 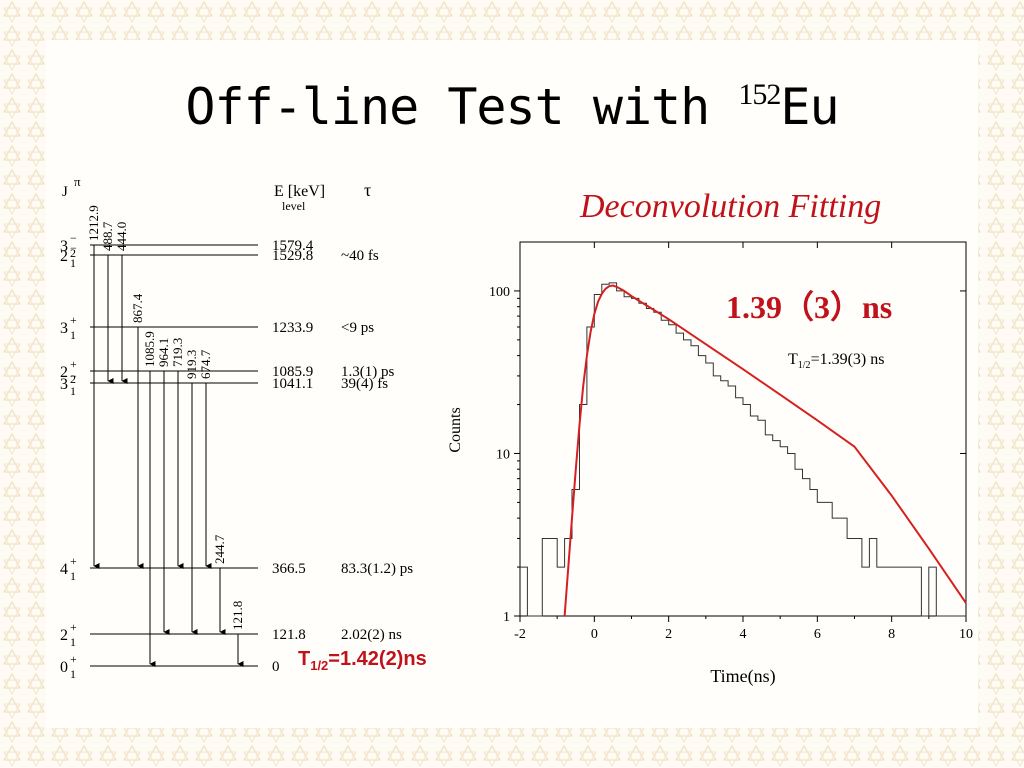 I want to click on transition-label: 488.7, so click(x=107, y=236).